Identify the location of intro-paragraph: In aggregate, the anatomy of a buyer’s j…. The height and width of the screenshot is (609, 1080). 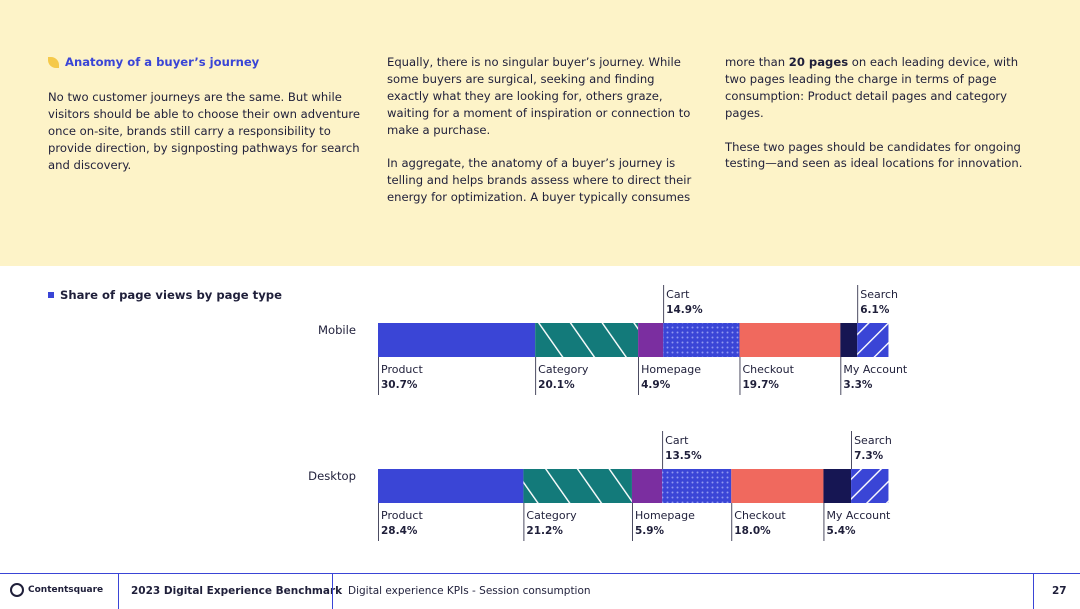
(539, 180).